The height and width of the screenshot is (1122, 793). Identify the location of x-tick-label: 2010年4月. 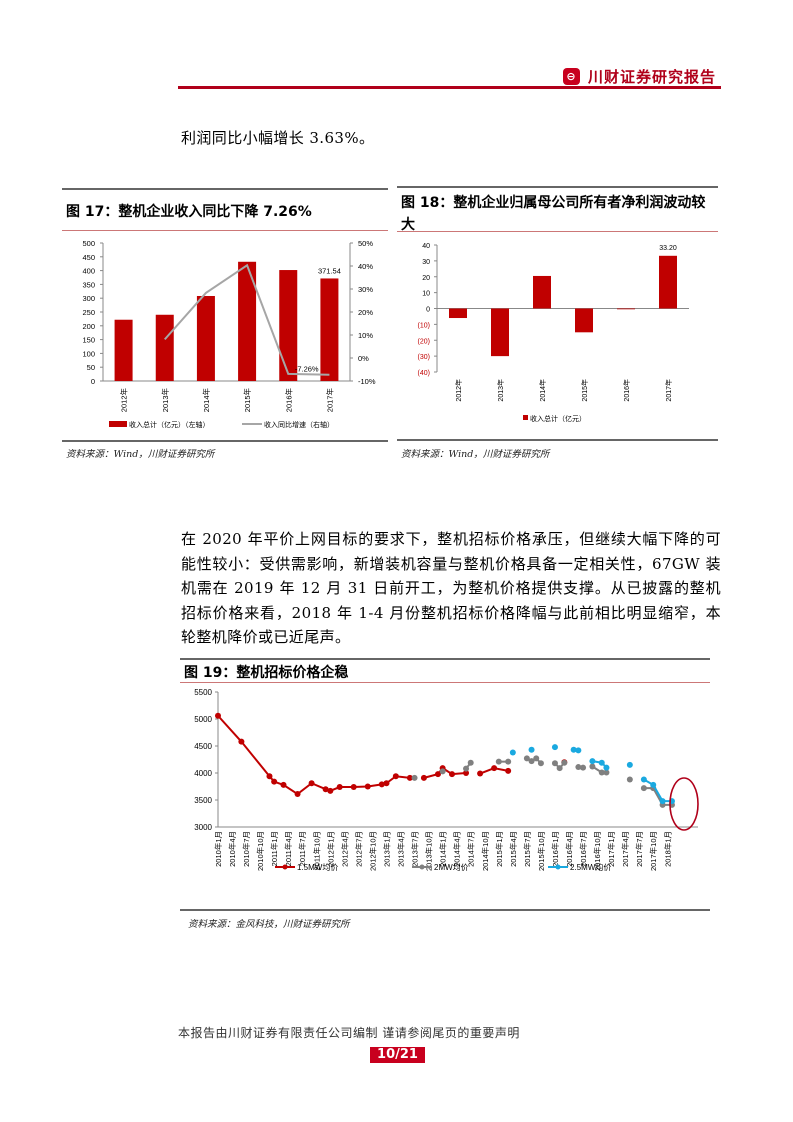
(232, 849).